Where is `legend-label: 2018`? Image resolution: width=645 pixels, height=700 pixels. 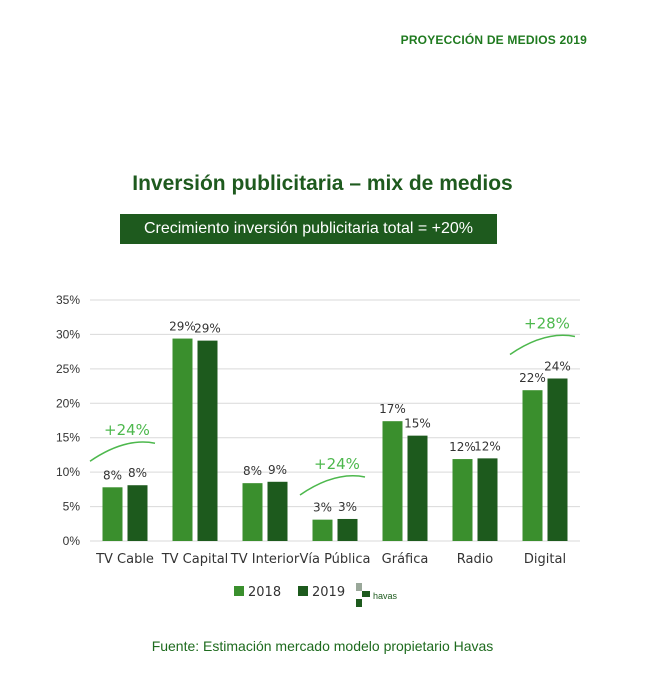 legend-label: 2018 is located at coordinates (264, 592).